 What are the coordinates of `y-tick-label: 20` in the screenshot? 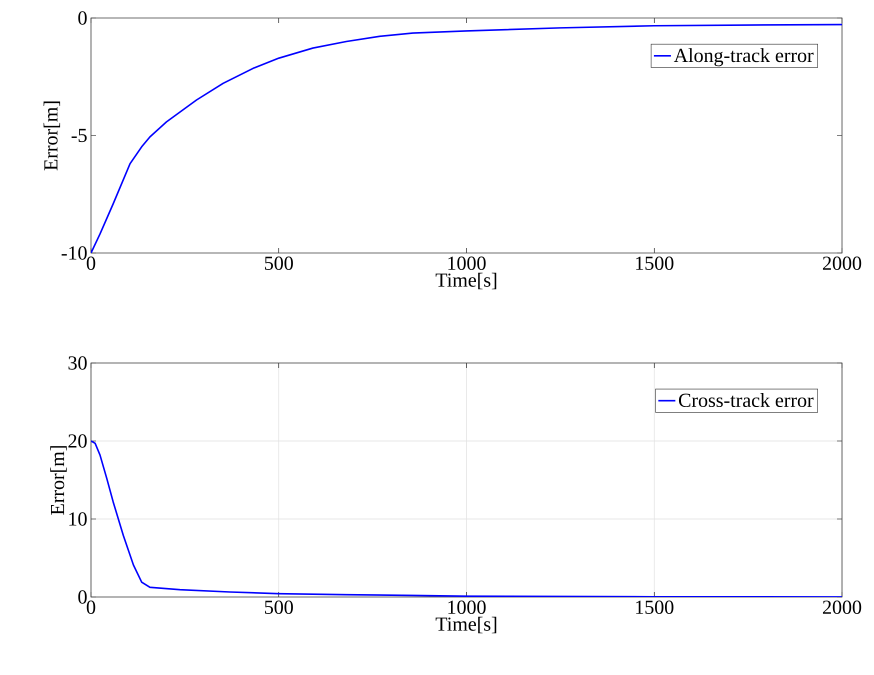 It's located at (77, 441).